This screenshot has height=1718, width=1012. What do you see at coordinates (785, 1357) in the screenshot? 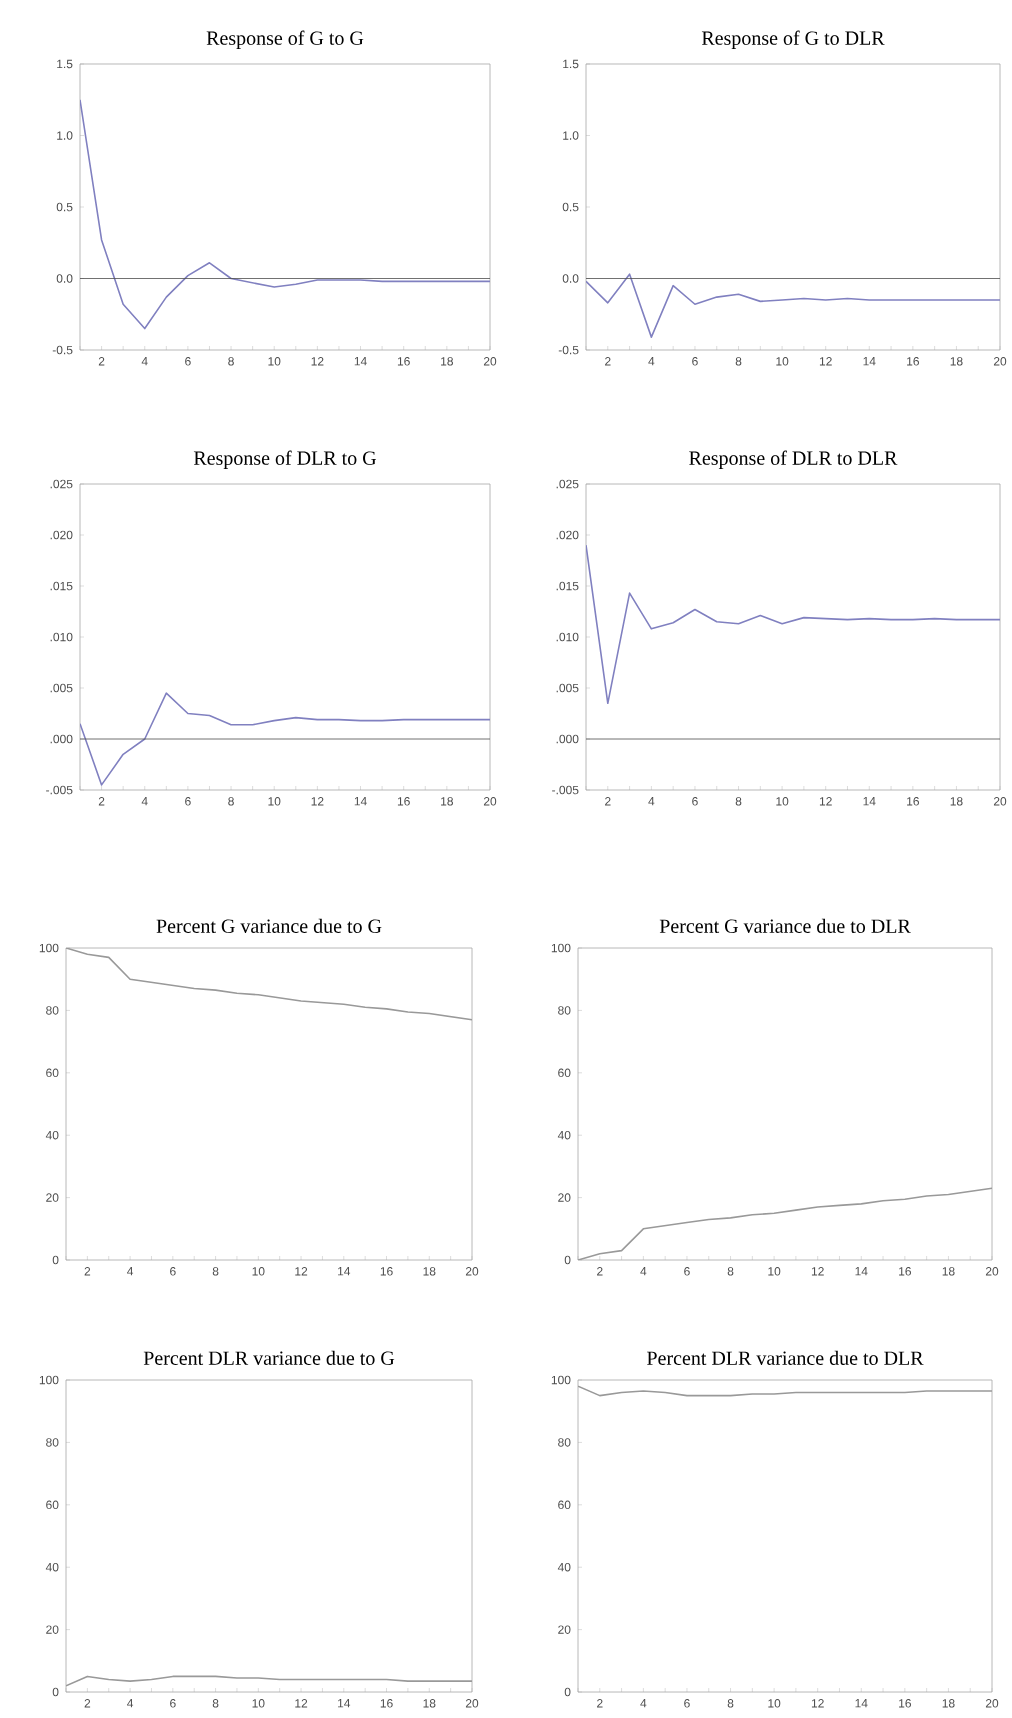
I see `chart-title: Percent DLR variance due to DLR` at bounding box center [785, 1357].